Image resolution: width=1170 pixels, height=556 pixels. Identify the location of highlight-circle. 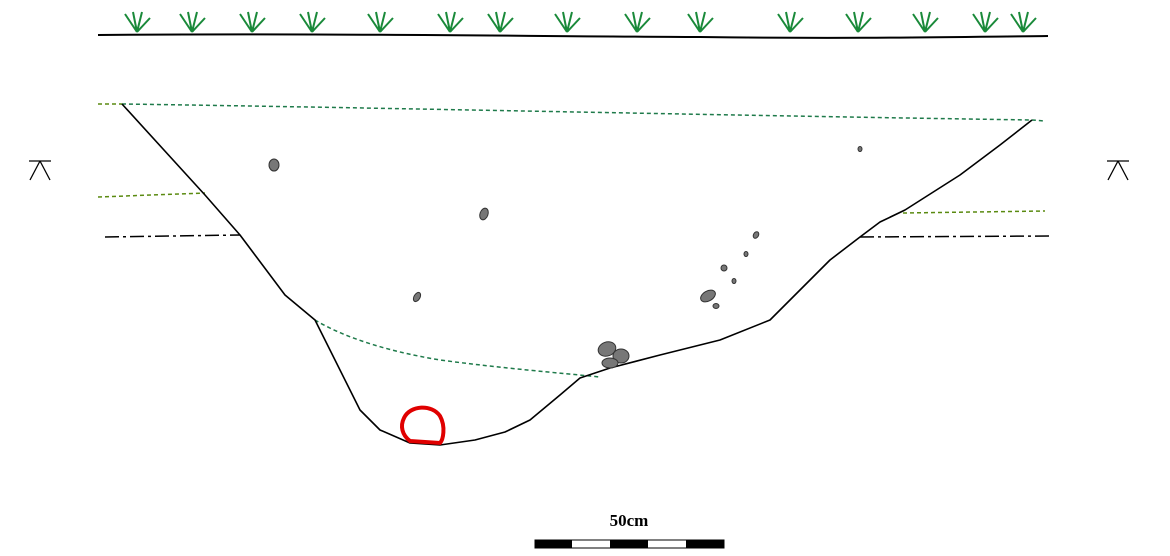
(423, 425).